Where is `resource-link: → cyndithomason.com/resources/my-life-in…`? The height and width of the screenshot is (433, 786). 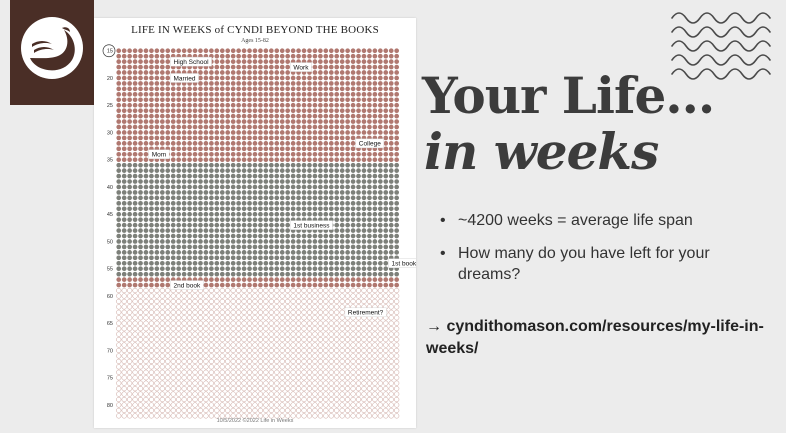
resource-link: → cyndithomason.com/resources/my-life-in… is located at coordinates (595, 337).